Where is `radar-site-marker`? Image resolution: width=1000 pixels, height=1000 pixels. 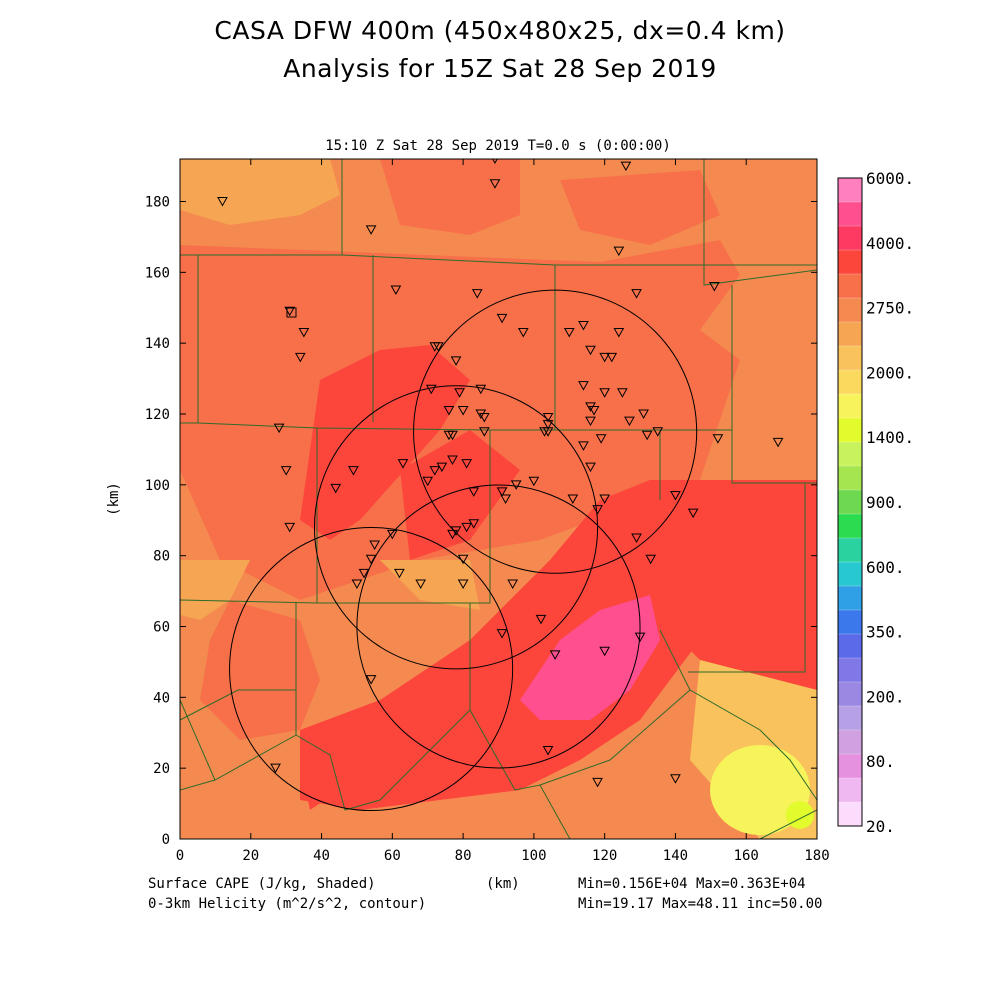
radar-site-marker is located at coordinates (291, 312).